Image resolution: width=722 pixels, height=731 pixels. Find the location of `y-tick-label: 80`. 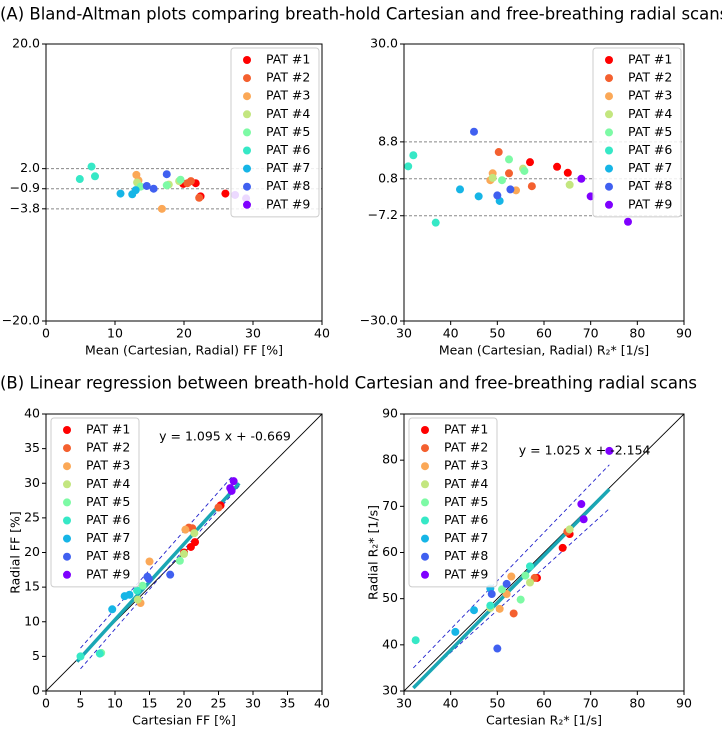

y-tick-label: 80 is located at coordinates (390, 459).